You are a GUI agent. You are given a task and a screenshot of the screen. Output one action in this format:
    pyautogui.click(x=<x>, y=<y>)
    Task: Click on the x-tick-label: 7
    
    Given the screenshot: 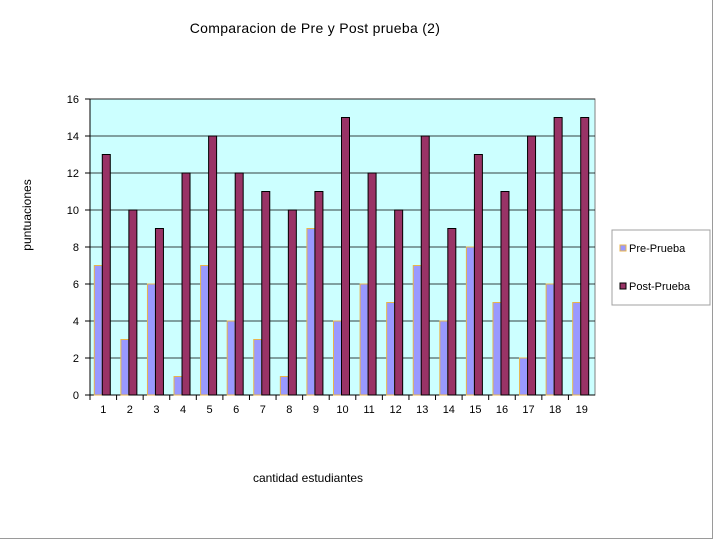 What is the action you would take?
    pyautogui.click(x=263, y=410)
    